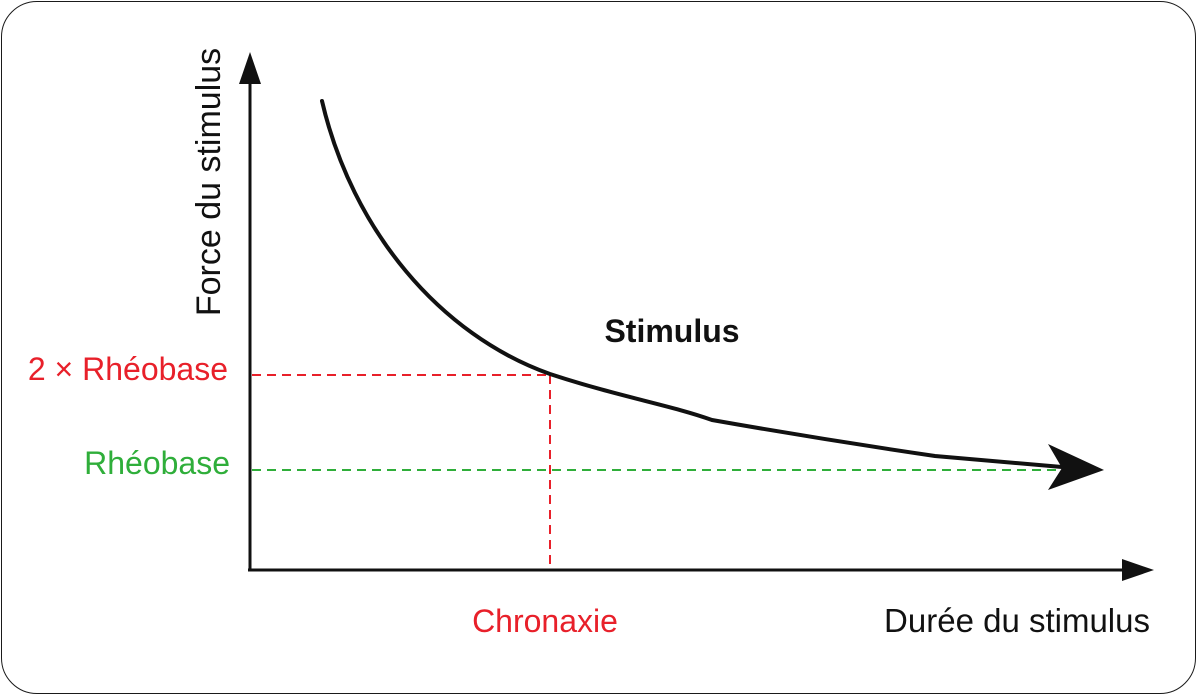 The height and width of the screenshot is (698, 1200). Describe the element at coordinates (671, 331) in the screenshot. I see `curve-label: Stimulus` at that location.